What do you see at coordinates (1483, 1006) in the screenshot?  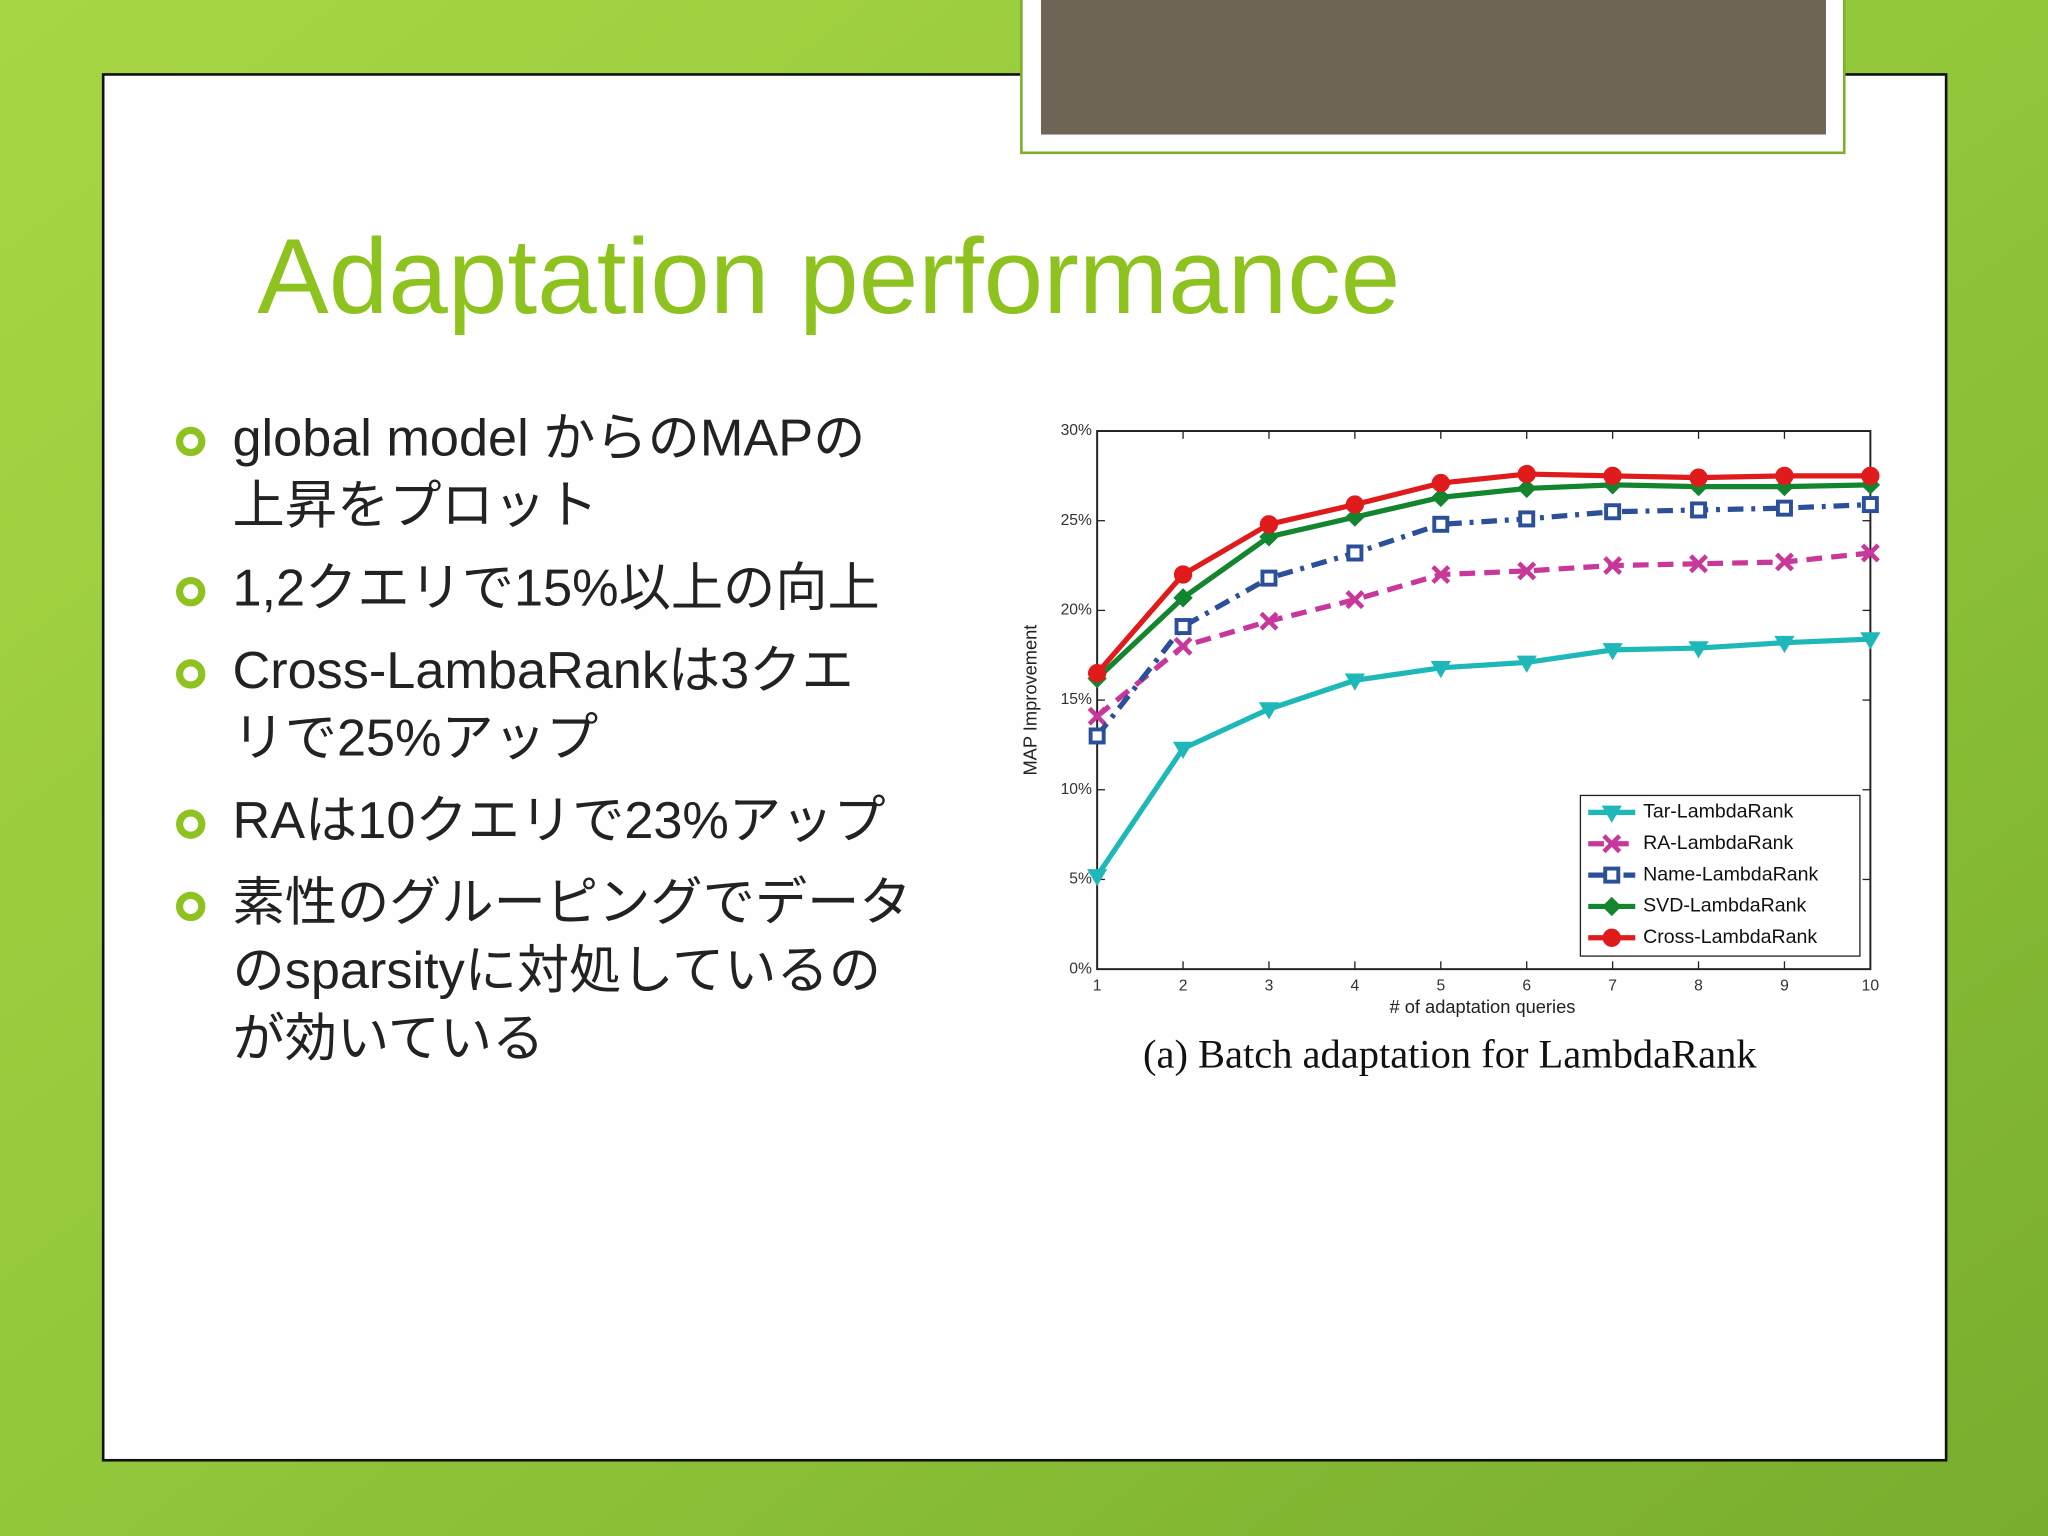 I see `x-axis-label: # of adaptation queries` at bounding box center [1483, 1006].